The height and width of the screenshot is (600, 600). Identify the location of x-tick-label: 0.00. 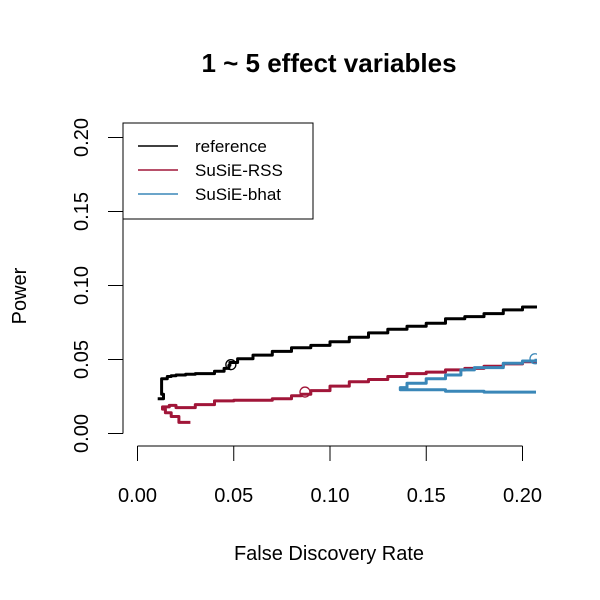
(137, 496).